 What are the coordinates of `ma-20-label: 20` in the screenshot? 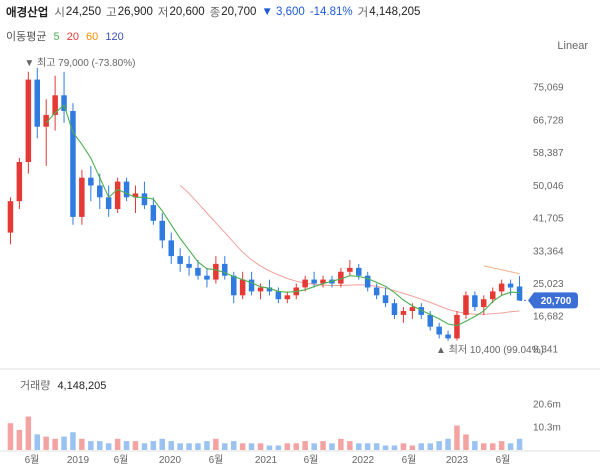 It's located at (72, 37).